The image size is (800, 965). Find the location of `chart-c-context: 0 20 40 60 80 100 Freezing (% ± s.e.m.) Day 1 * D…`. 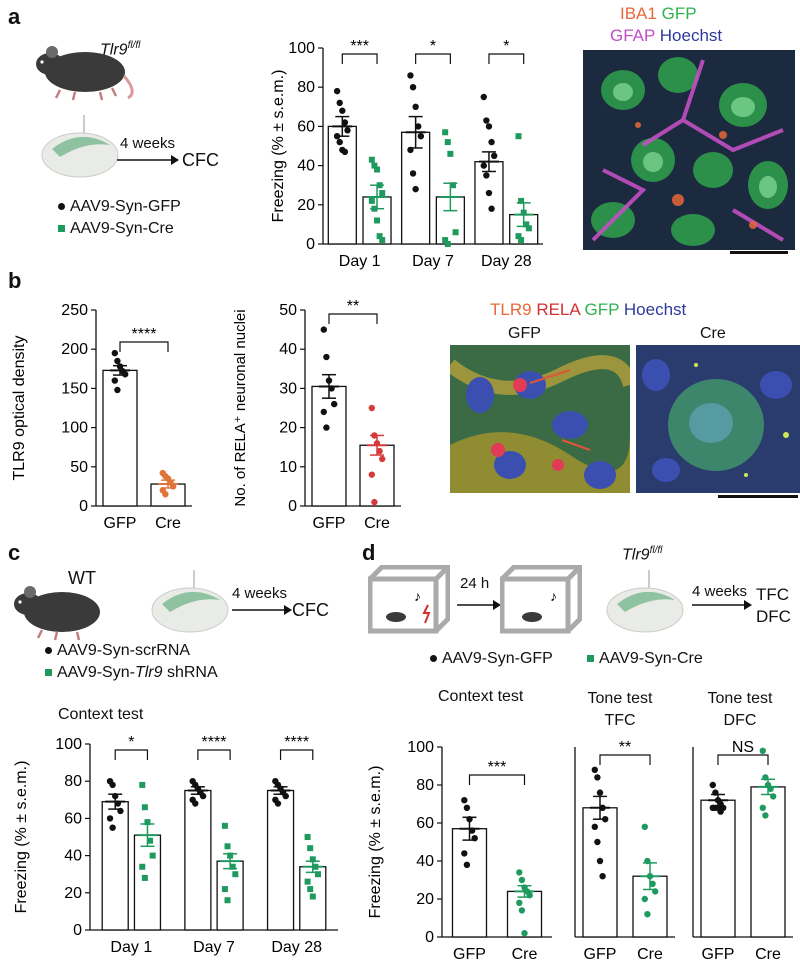

chart-c-context: 0 20 40 60 80 100 Freezing (% ± s.e.m.) Day 1 * D… is located at coordinates (175, 845).